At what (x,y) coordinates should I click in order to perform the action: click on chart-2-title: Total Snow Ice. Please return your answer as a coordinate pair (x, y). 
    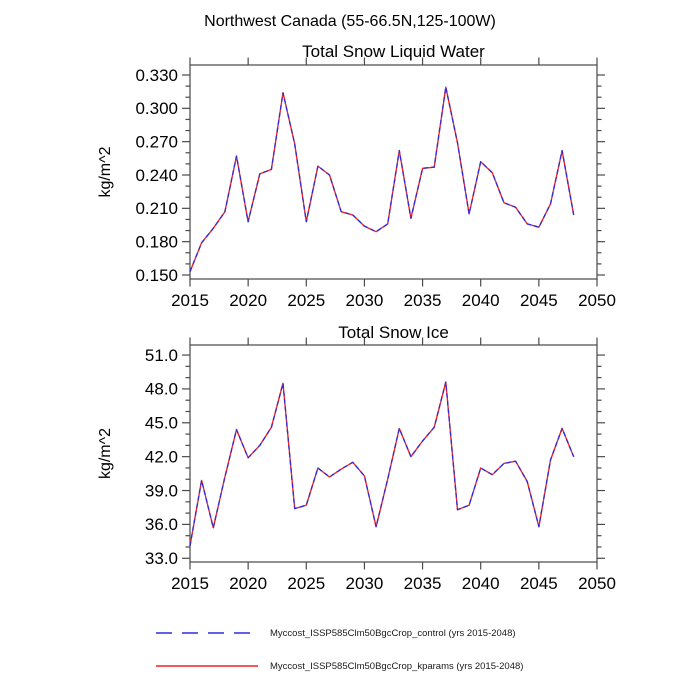
    Looking at the image, I should click on (393, 332).